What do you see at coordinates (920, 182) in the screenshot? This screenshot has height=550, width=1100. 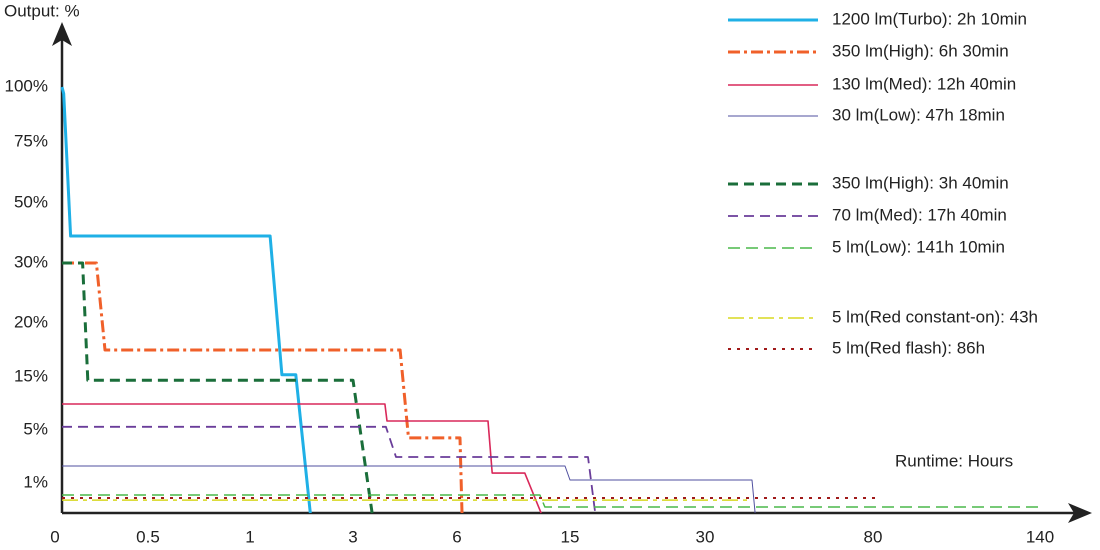 I see `legend-label: 350 lm(High): 3h 40min` at bounding box center [920, 182].